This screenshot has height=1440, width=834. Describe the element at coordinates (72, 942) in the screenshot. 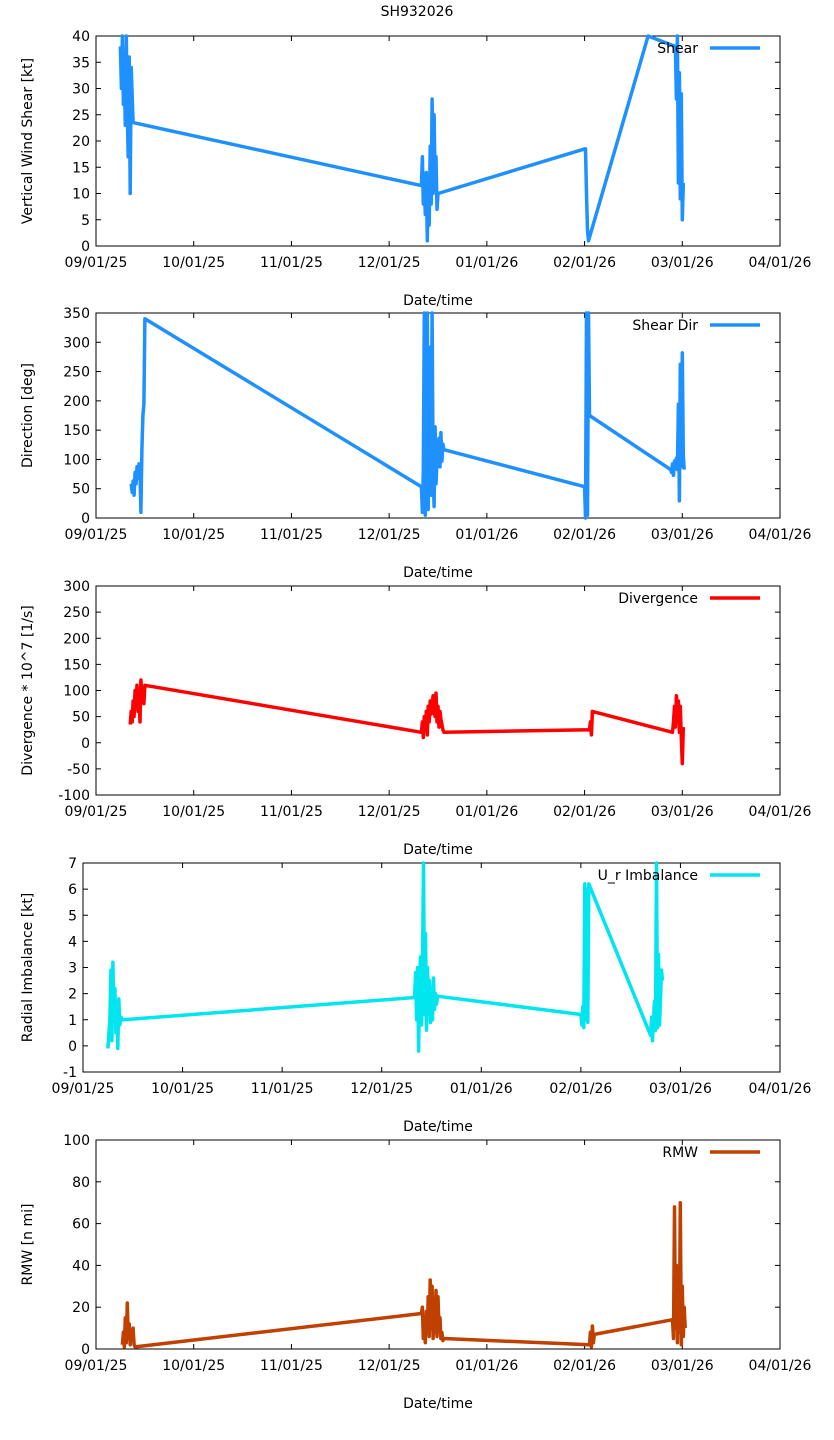

I see `y-tick-label: 4` at that location.